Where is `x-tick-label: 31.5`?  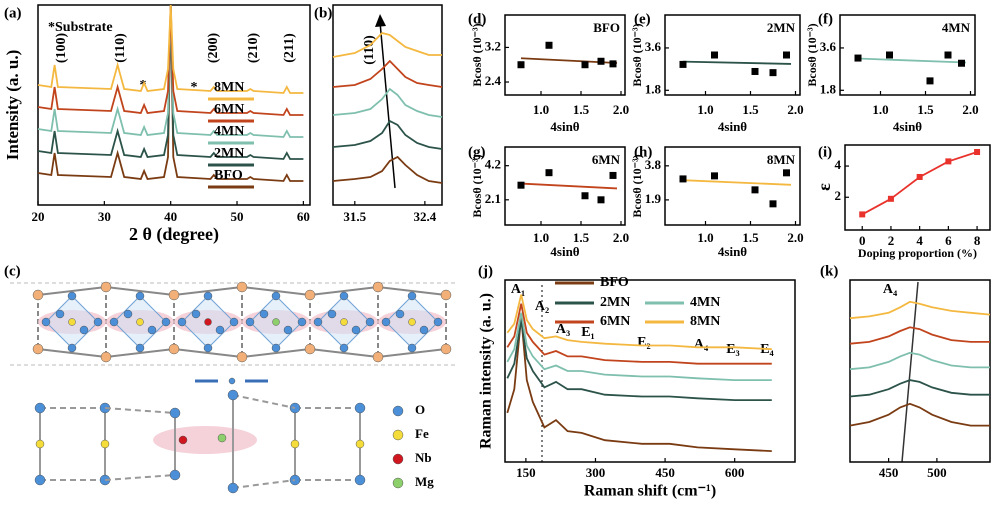 x-tick-label: 31.5 is located at coordinates (354, 216).